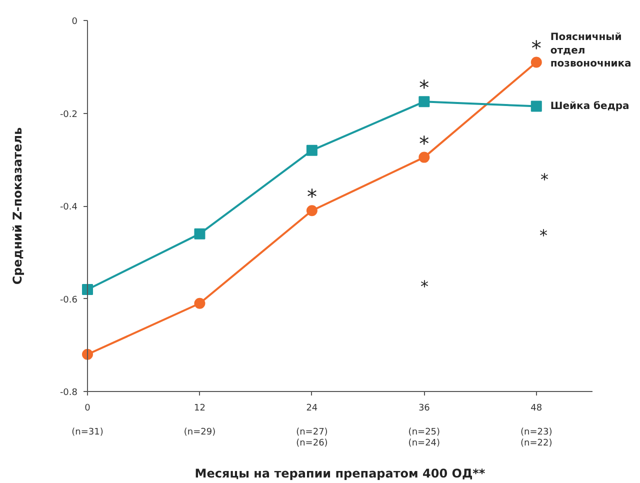 The image size is (640, 483). Describe the element at coordinates (312, 433) in the screenshot. I see `text: (n=27)` at that location.